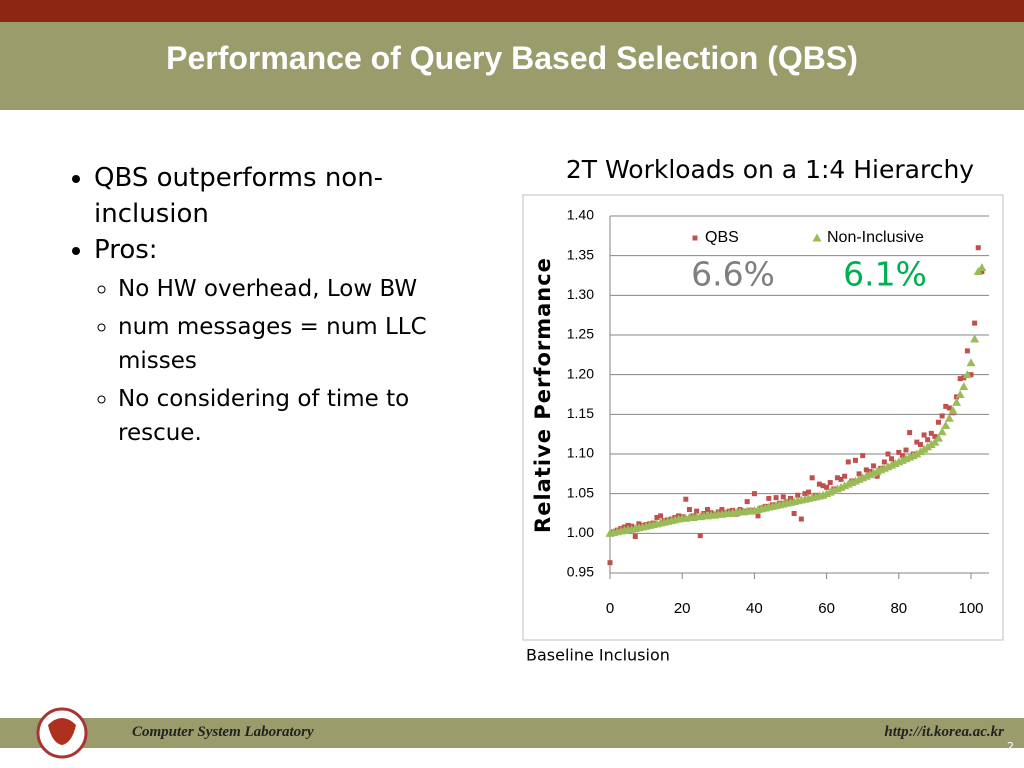  I want to click on annotation: 6.6%, so click(733, 274).